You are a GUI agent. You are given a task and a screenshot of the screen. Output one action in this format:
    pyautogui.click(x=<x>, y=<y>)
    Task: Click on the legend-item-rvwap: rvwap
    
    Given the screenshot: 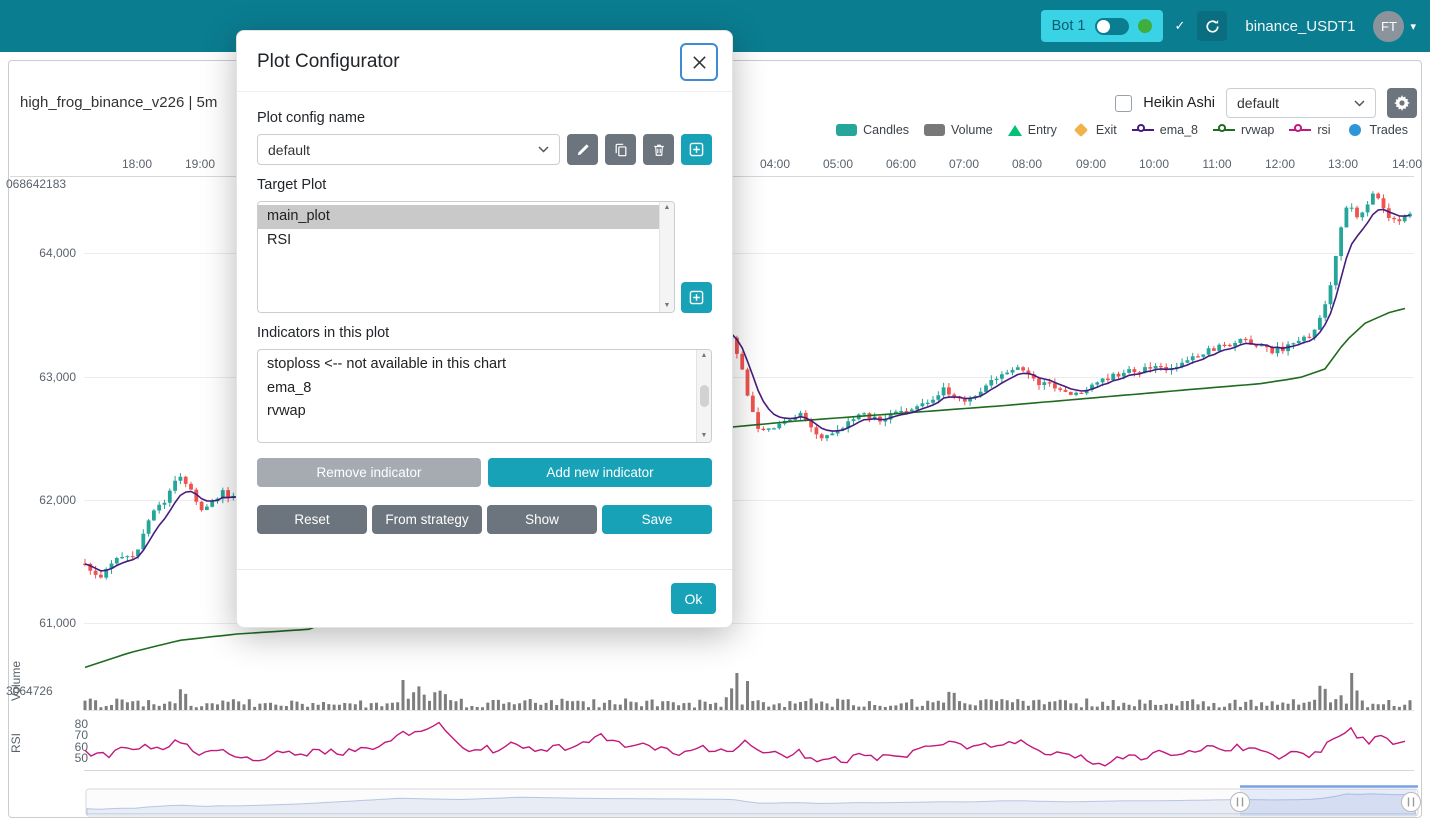 What is the action you would take?
    pyautogui.click(x=1243, y=130)
    